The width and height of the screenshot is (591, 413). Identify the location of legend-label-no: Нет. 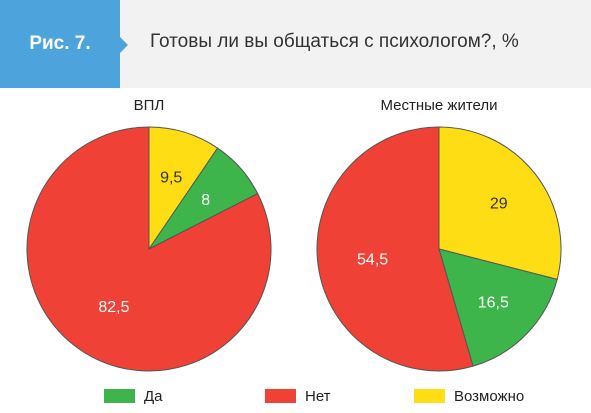
(318, 396).